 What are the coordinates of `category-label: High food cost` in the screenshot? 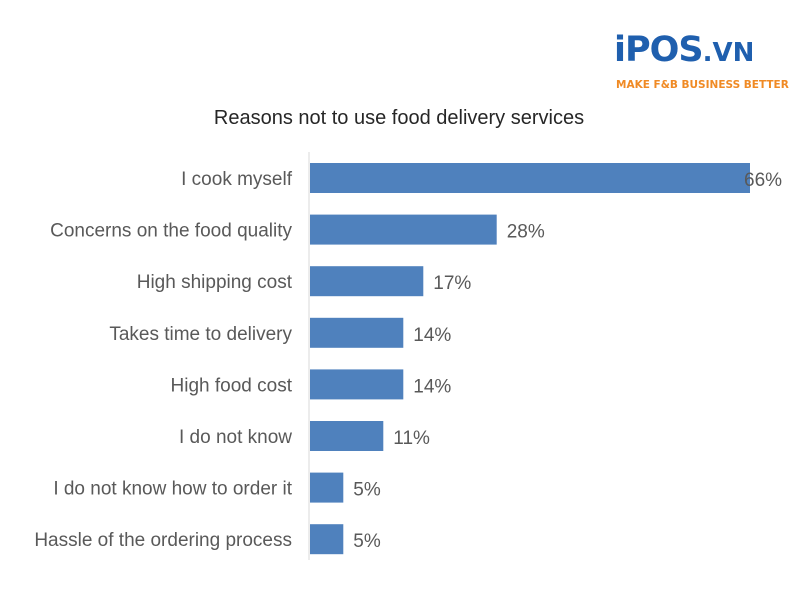 It's located at (232, 385).